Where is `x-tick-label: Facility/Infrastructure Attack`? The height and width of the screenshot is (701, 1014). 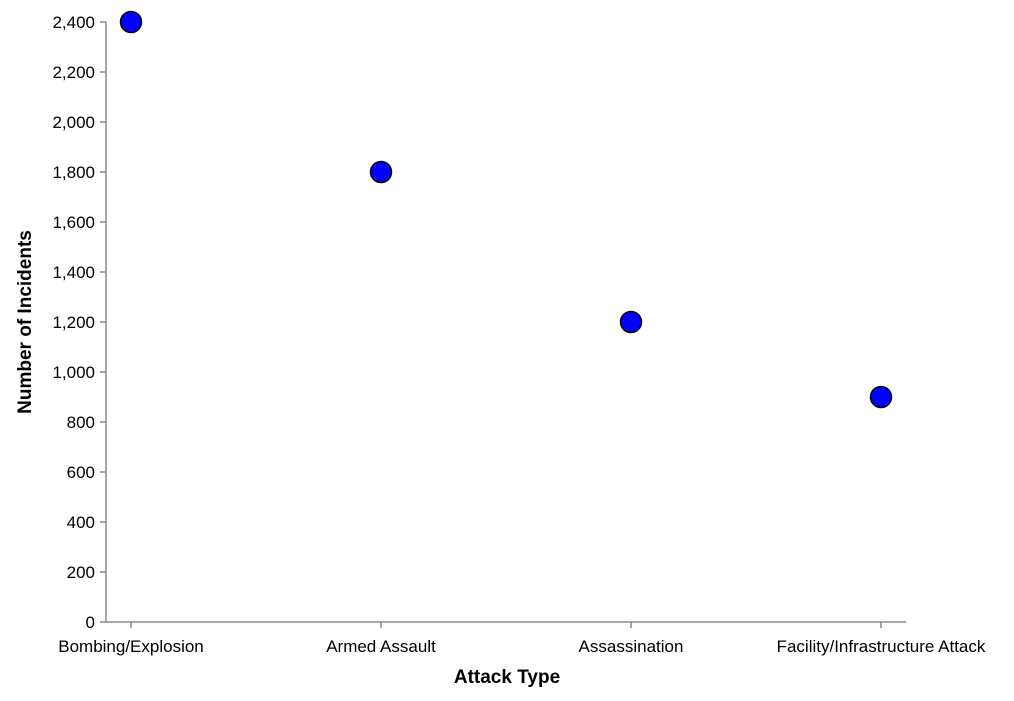
x-tick-label: Facility/Infrastructure Attack is located at coordinates (881, 646).